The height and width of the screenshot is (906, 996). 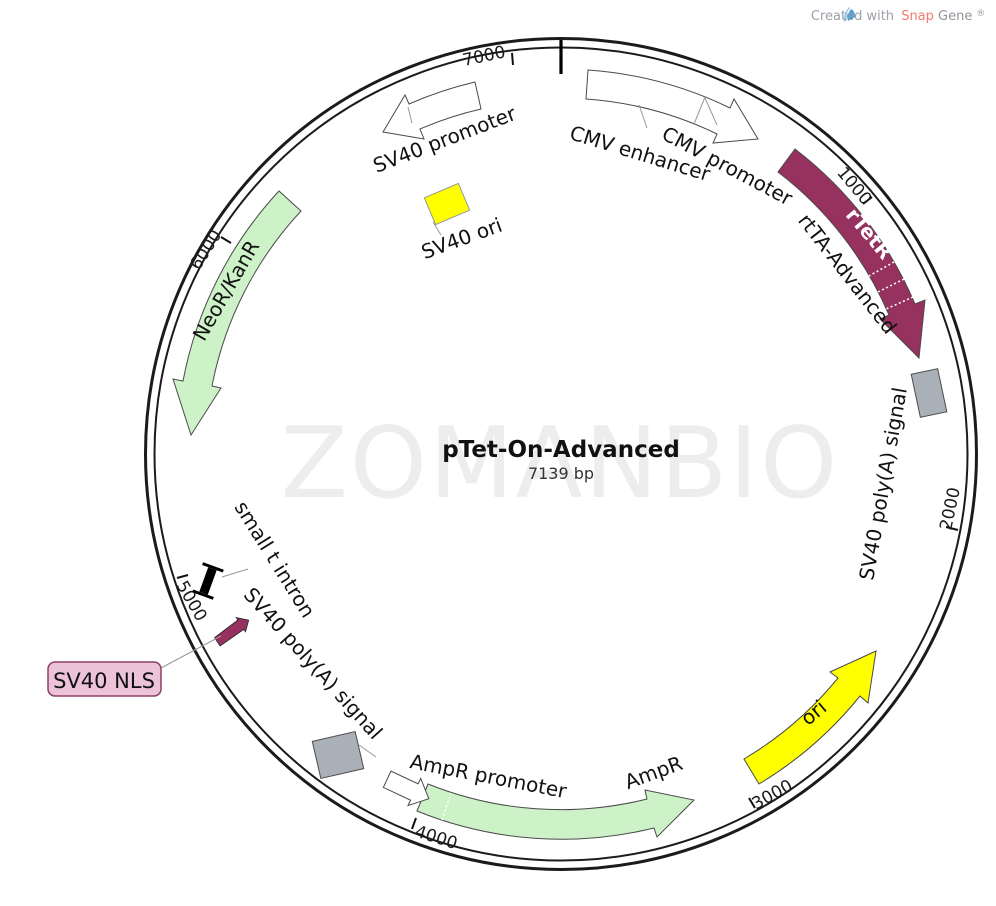 What do you see at coordinates (484, 56) in the screenshot?
I see `tick-label-7000: 7000` at bounding box center [484, 56].